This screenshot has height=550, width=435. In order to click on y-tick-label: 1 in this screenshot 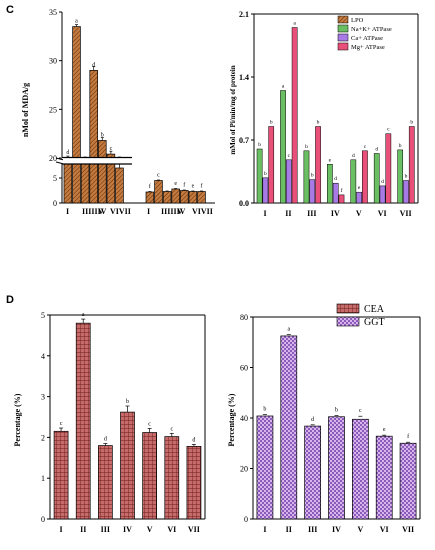, I will do `click(43, 478)`.